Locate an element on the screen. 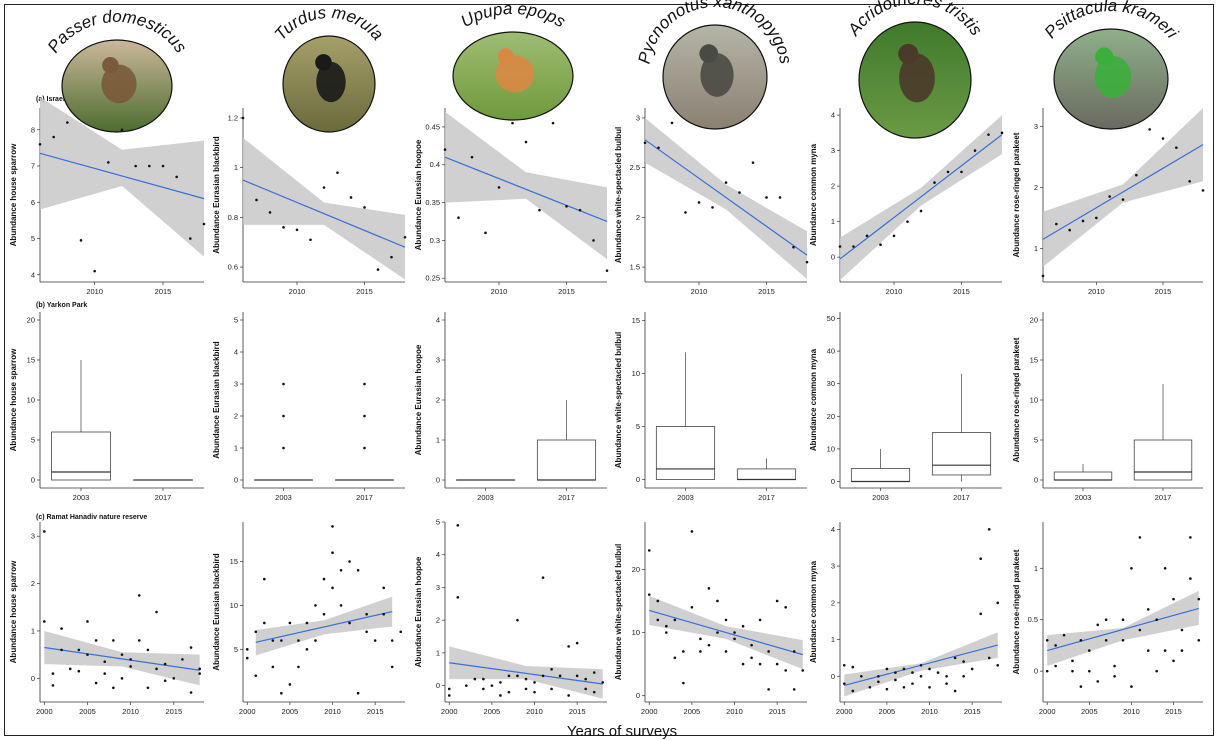  row-label: (b) Yarkon Park is located at coordinates (61, 305).